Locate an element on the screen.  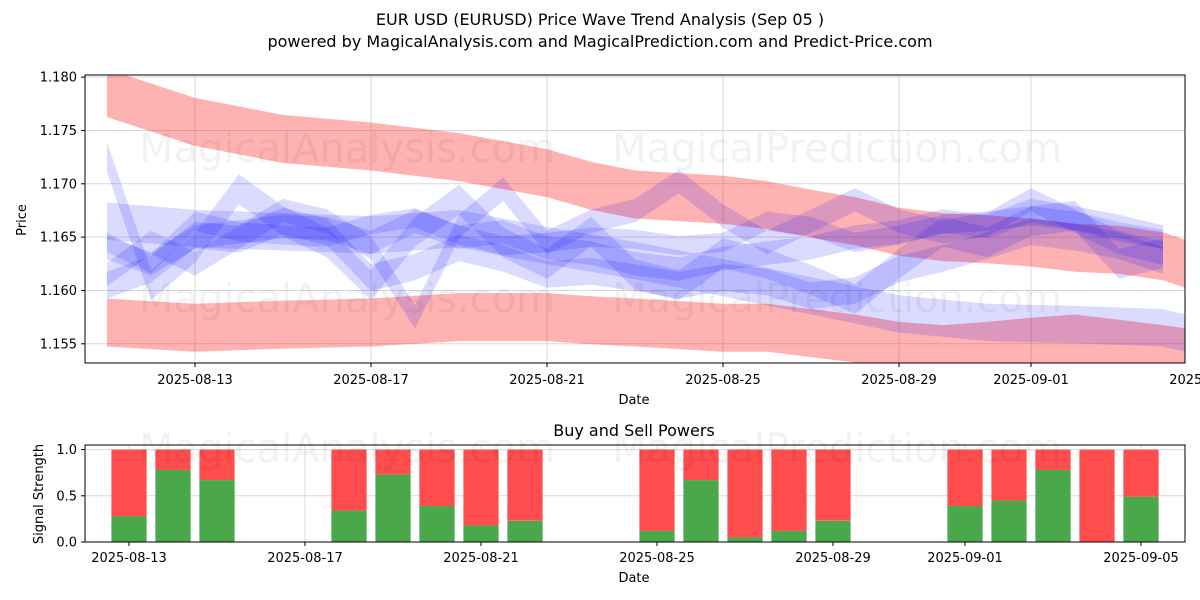
price-x-tick-label: 2025-08-29 is located at coordinates (899, 380).